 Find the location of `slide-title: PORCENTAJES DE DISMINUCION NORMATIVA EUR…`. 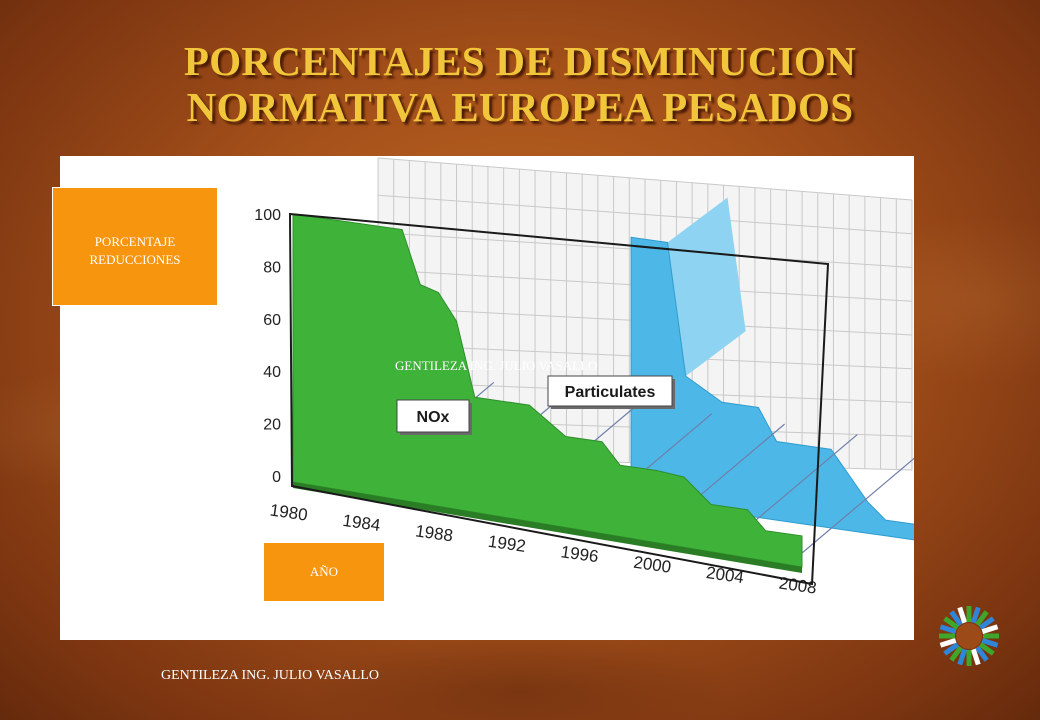

slide-title: PORCENTAJES DE DISMINUCION NORMATIVA EUR… is located at coordinates (520, 84).